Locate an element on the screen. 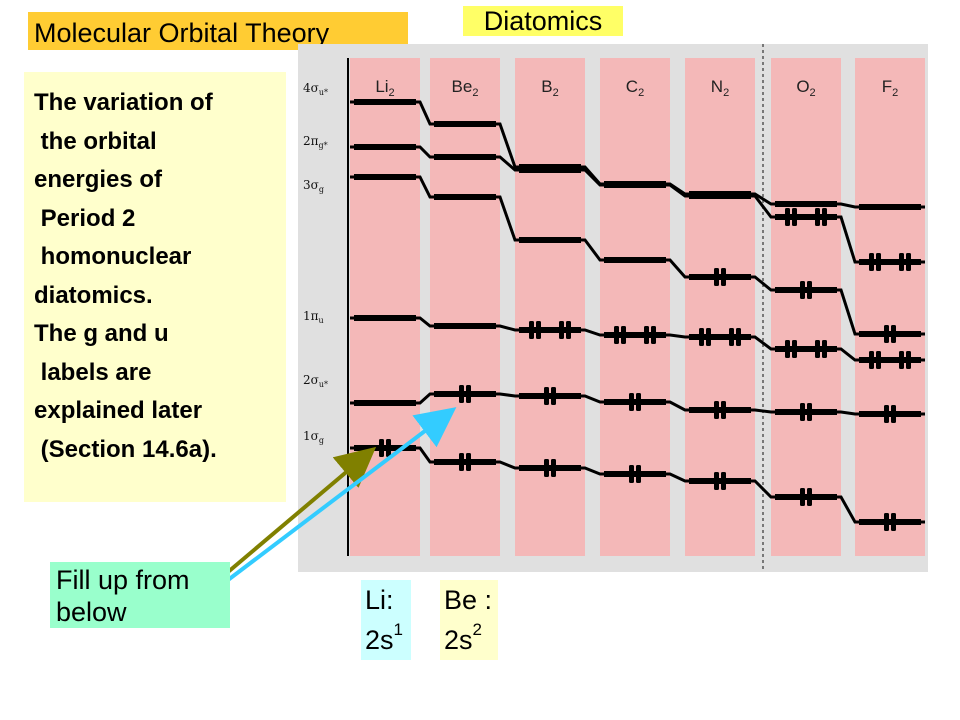 This screenshot has height=720, width=960. be-config-value: 2s2 is located at coordinates (463, 637).